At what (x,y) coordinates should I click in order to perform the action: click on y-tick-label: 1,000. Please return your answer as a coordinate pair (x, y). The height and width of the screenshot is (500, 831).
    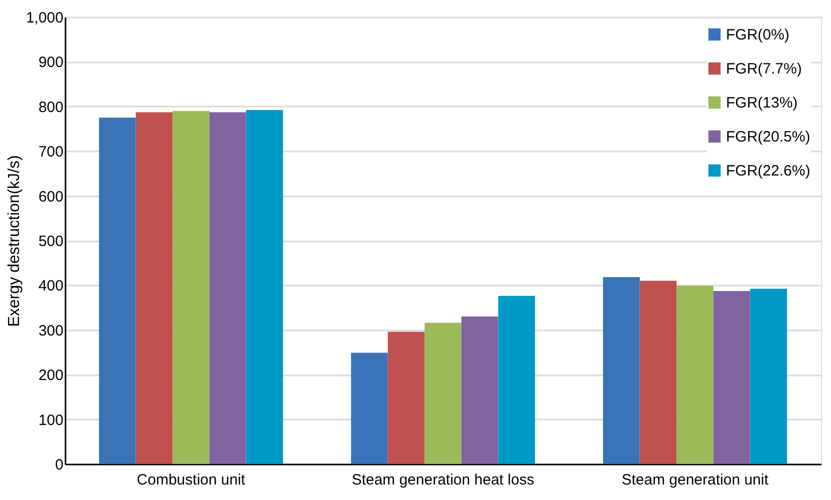
    Looking at the image, I should click on (45, 18).